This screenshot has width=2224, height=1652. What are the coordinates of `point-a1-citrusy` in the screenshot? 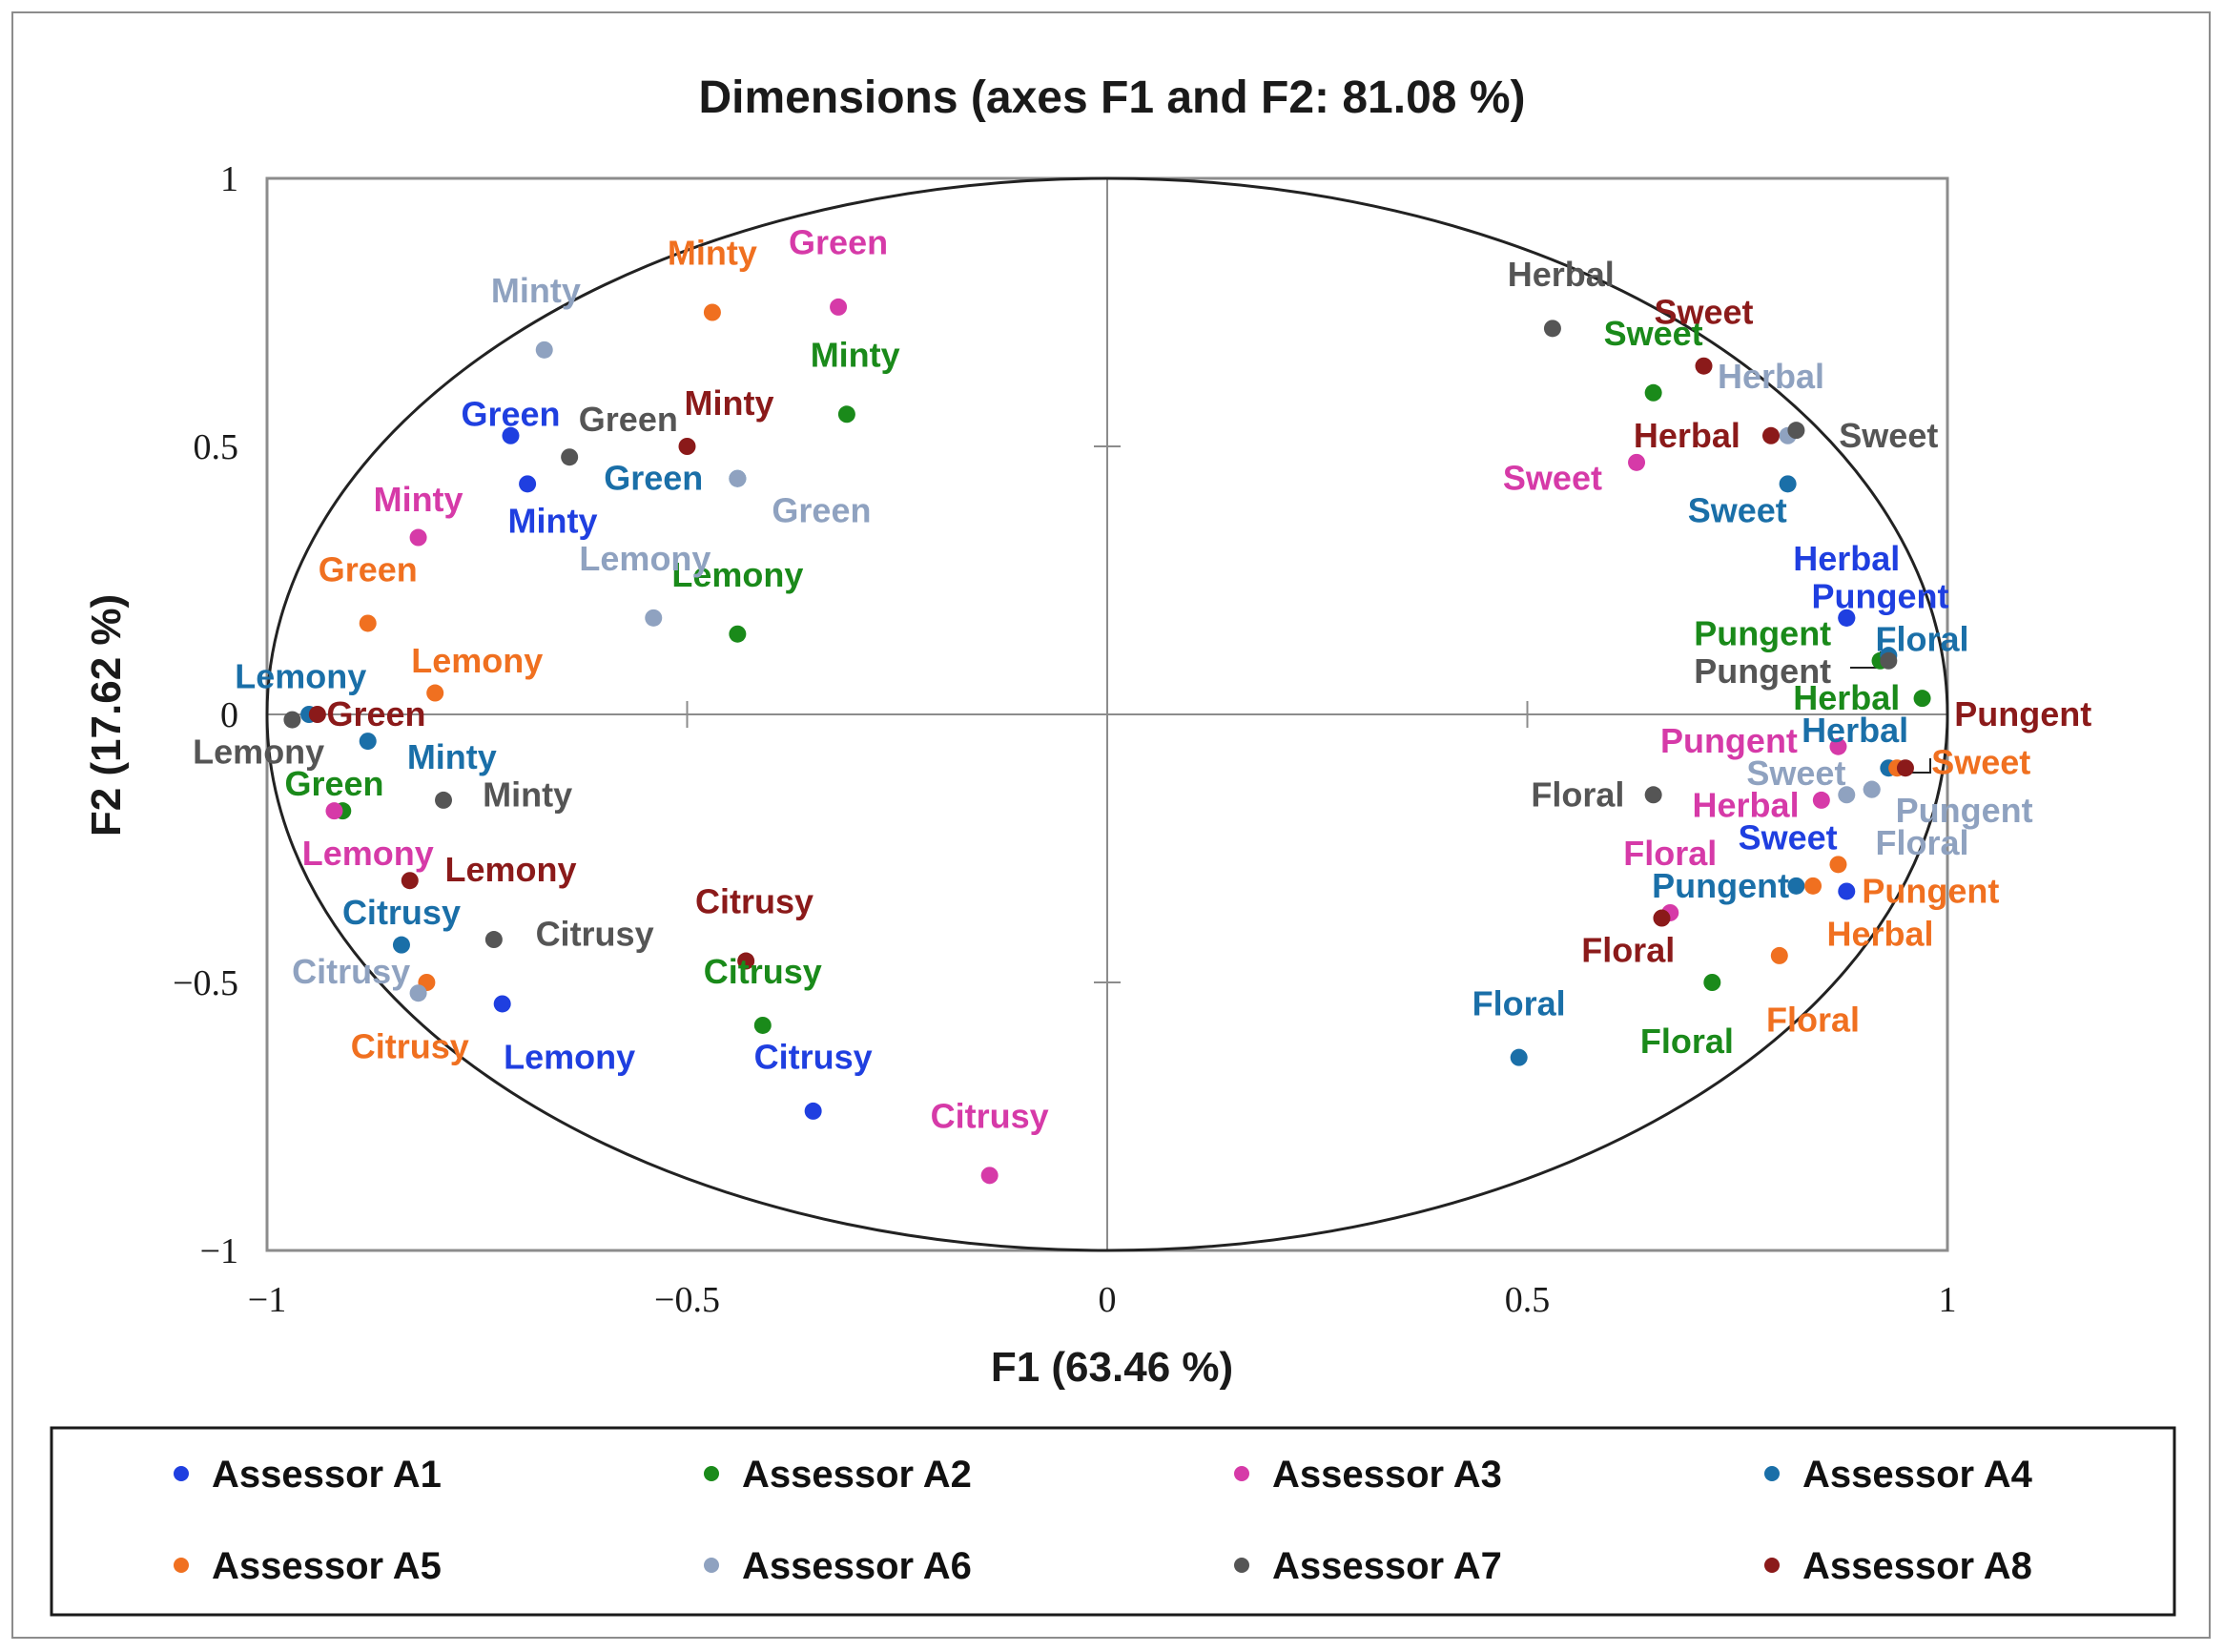 It's located at (813, 1111).